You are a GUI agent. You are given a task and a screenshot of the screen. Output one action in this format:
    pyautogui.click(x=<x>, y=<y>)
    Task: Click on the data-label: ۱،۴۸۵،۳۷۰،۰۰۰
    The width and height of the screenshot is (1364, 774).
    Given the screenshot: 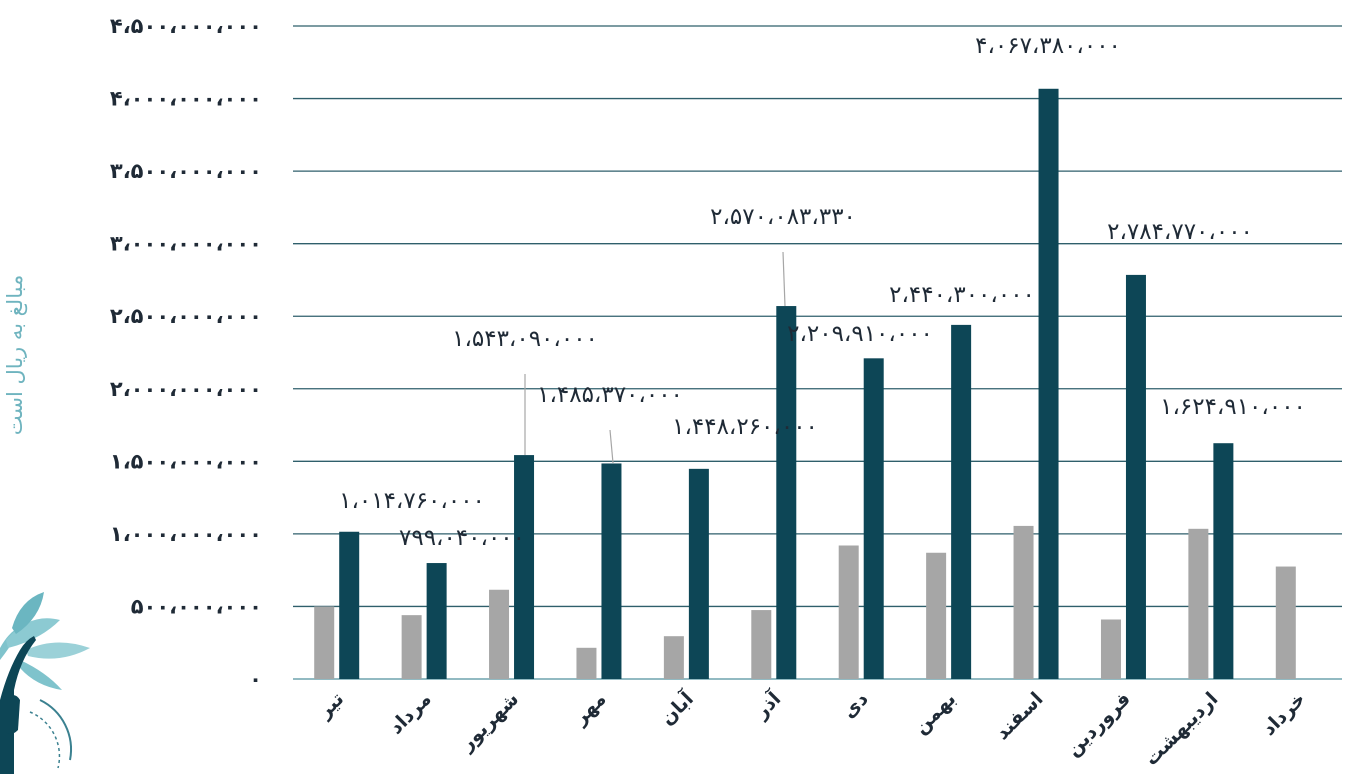 What is the action you would take?
    pyautogui.click(x=610, y=395)
    